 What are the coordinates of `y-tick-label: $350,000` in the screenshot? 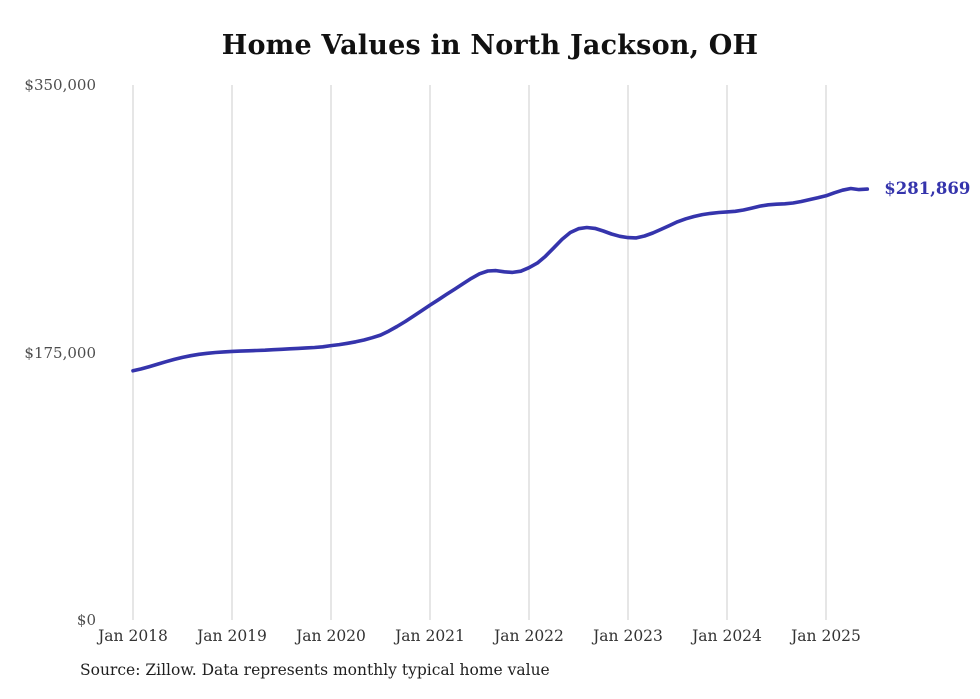 It's located at (60, 85).